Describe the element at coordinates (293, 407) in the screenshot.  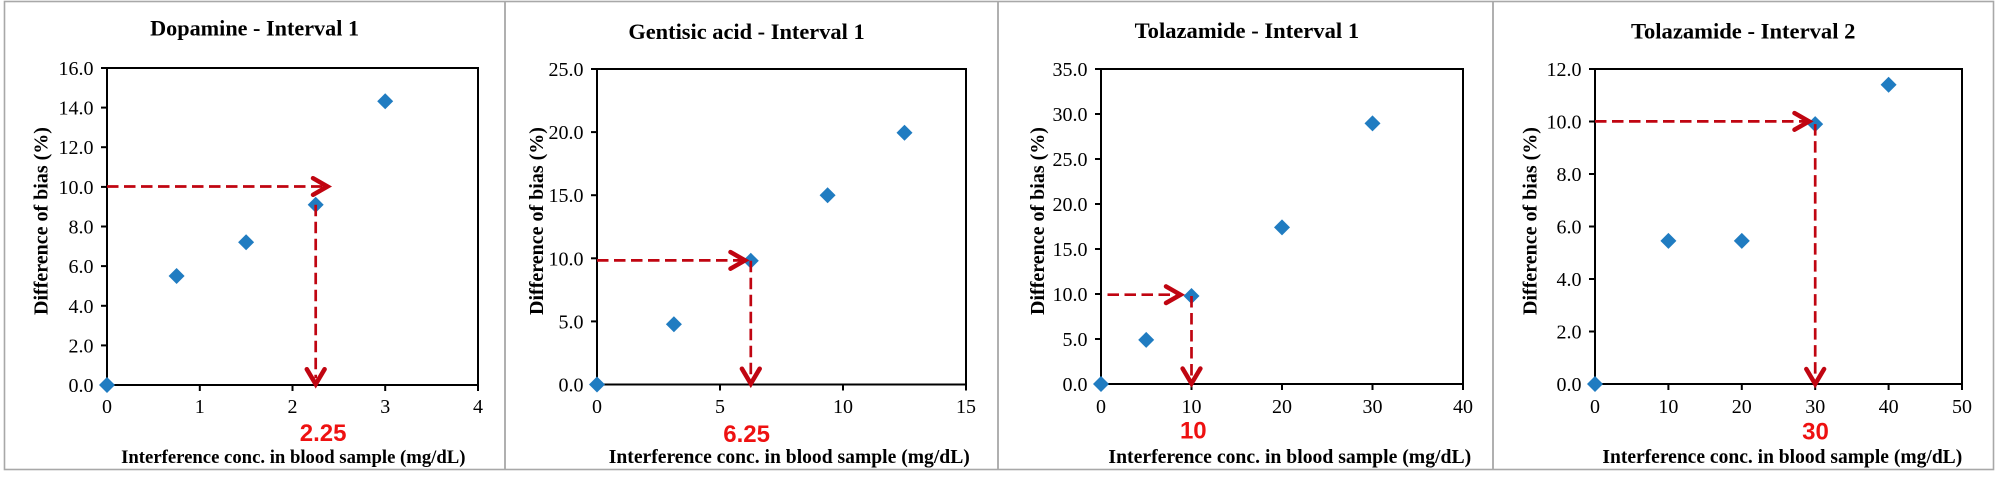
I see `svg-text: 2` at that location.